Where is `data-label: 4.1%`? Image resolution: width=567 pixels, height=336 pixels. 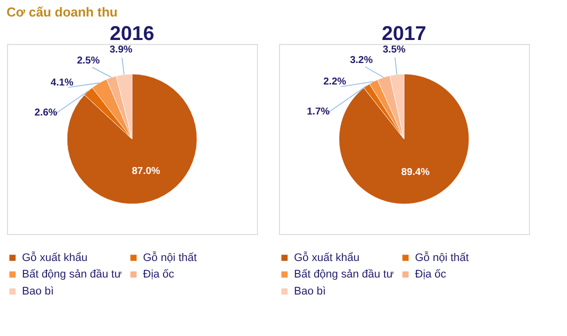 data-label: 4.1% is located at coordinates (62, 82).